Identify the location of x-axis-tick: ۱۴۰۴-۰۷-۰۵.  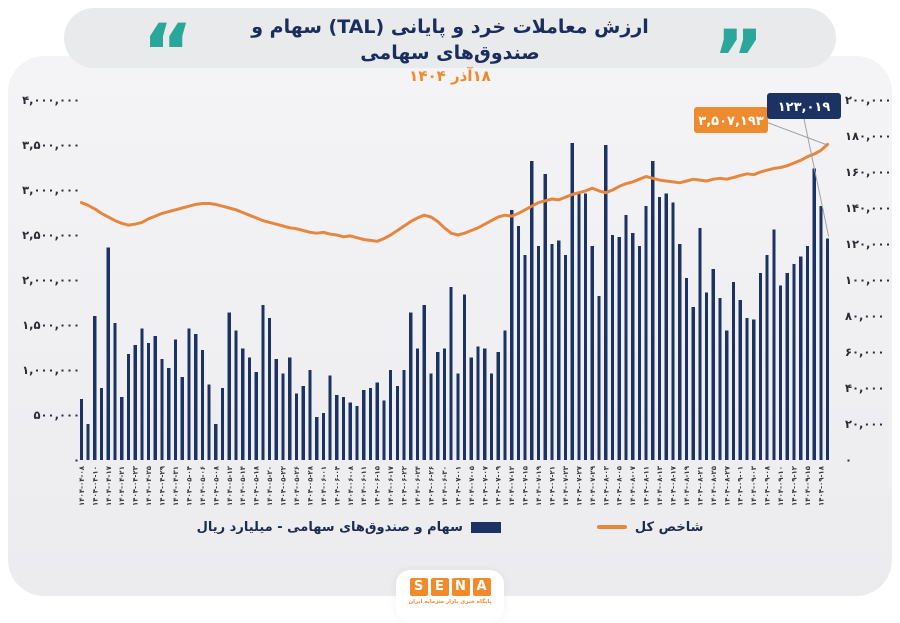
(472, 485).